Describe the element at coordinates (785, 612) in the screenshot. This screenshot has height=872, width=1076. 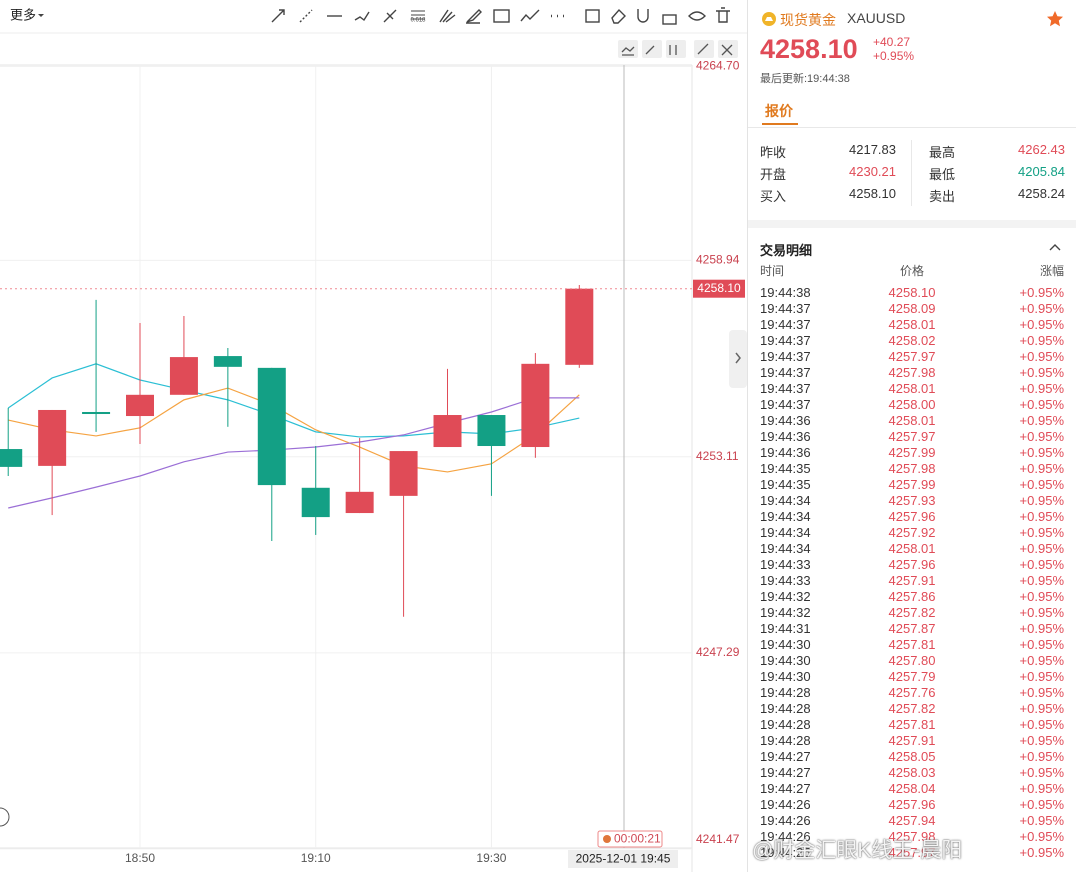
I see `trade-cell: 19:44:32` at that location.